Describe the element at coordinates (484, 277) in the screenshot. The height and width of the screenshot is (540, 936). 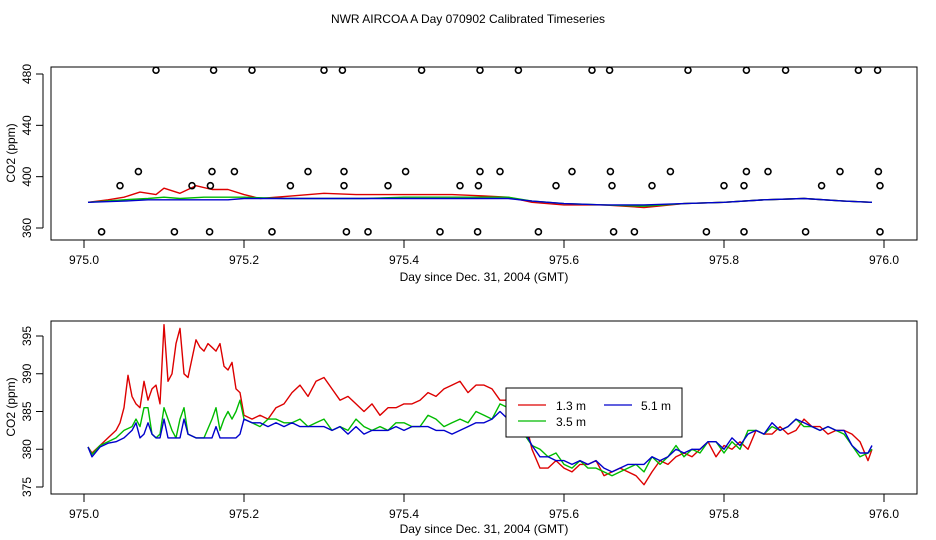
I see `top-x-axis-label: Day since Dec. 31, 2004 (GMT)` at that location.